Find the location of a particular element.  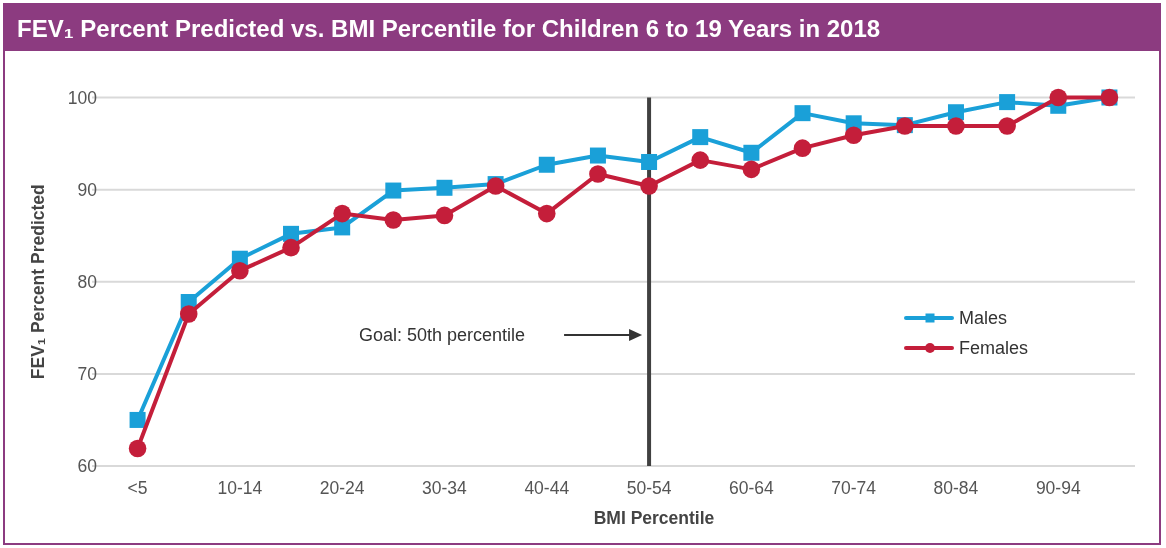

y-tick-label: 100 is located at coordinates (82, 97).